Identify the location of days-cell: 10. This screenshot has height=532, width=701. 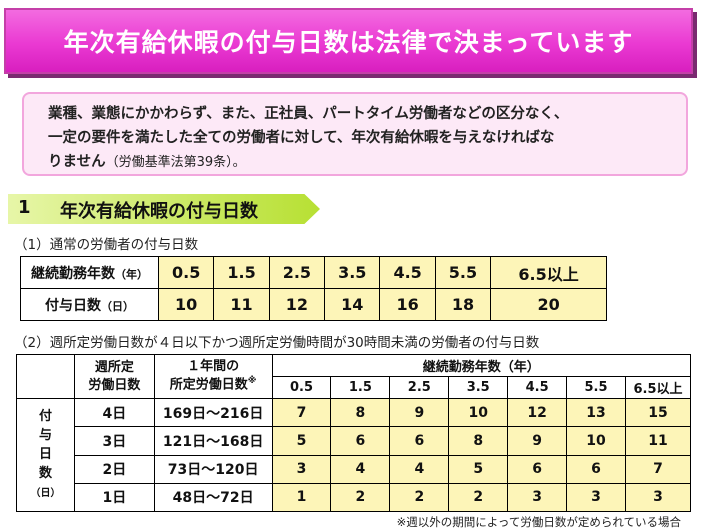
(186, 304).